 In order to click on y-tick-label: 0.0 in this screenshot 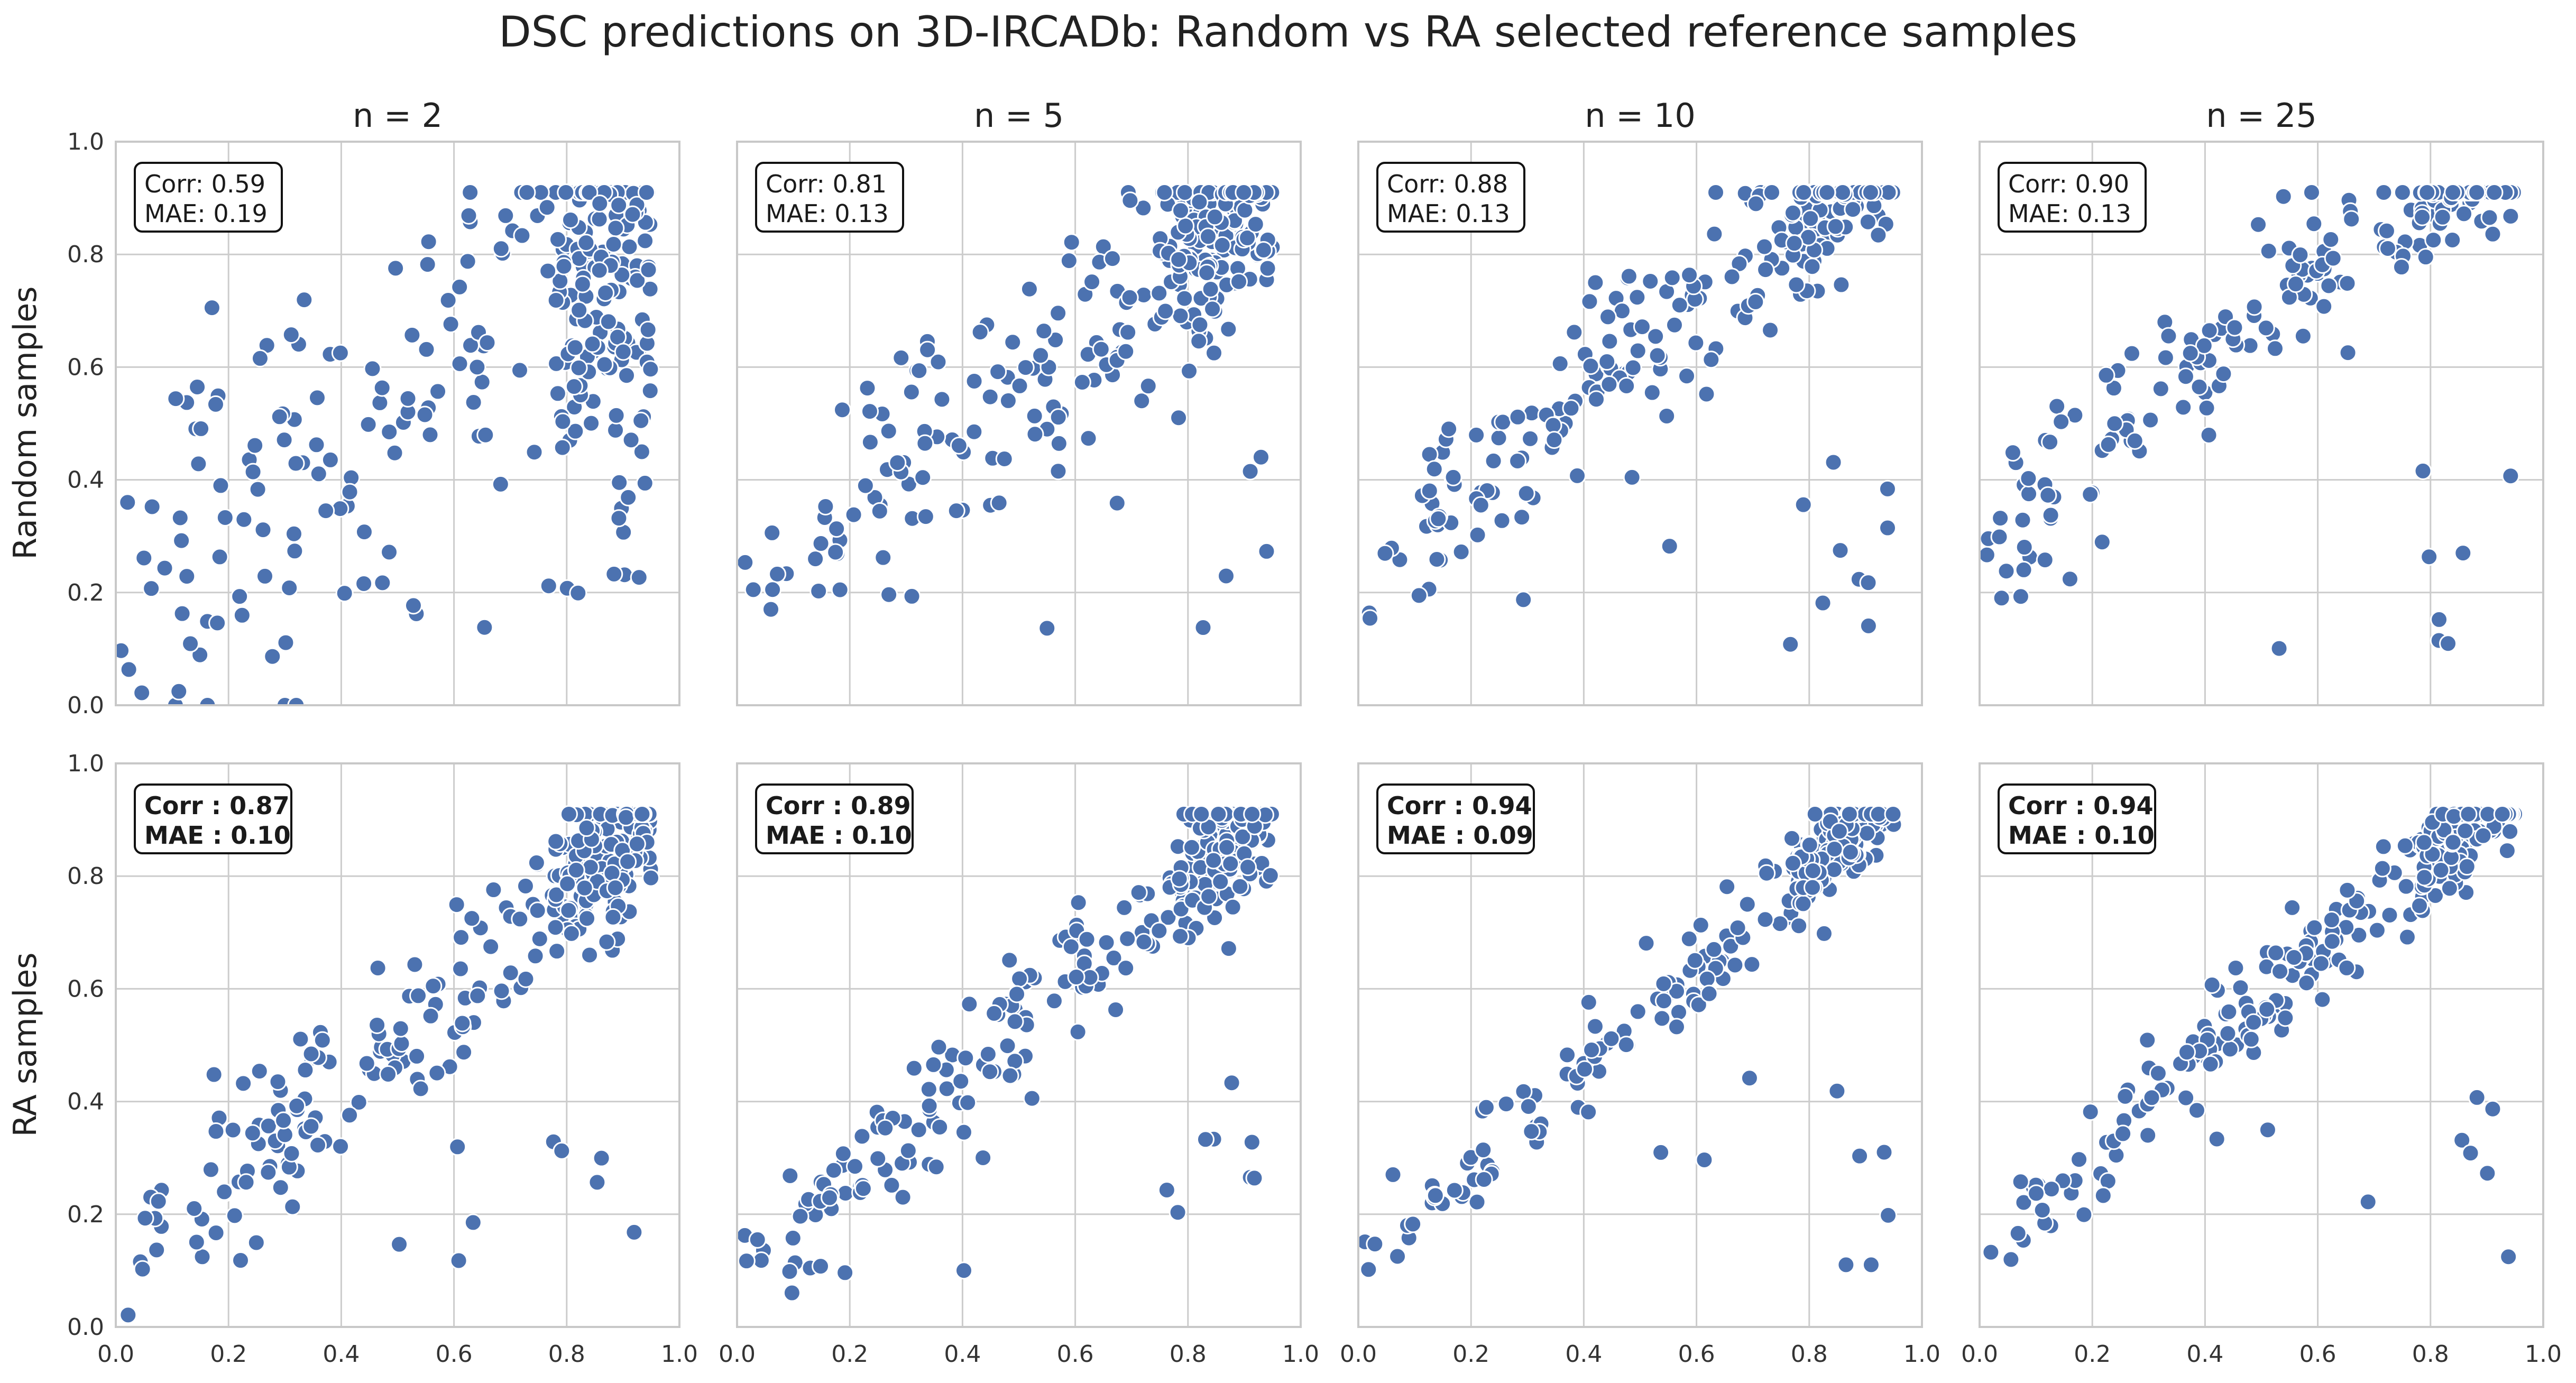, I will do `click(85, 705)`.